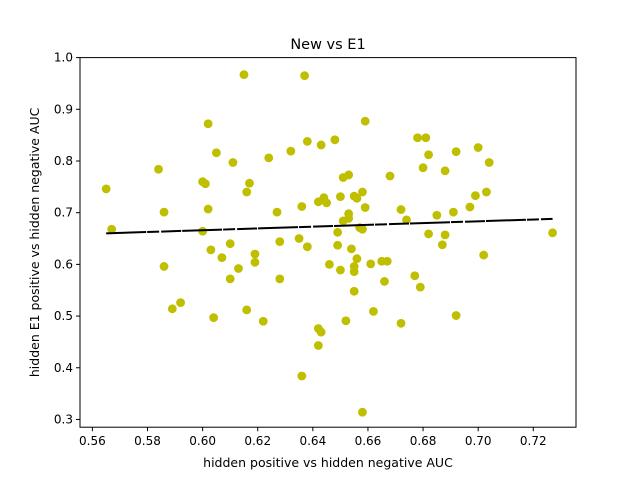 The height and width of the screenshot is (480, 640). I want to click on y-tick-label: 0.6, so click(63, 264).